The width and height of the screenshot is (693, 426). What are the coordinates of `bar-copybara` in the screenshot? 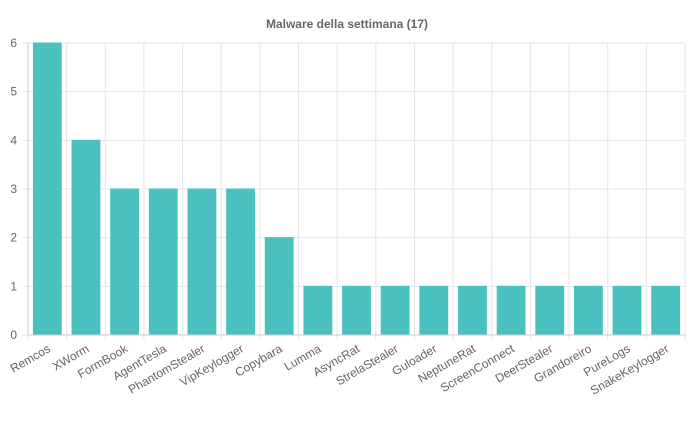 It's located at (279, 286).